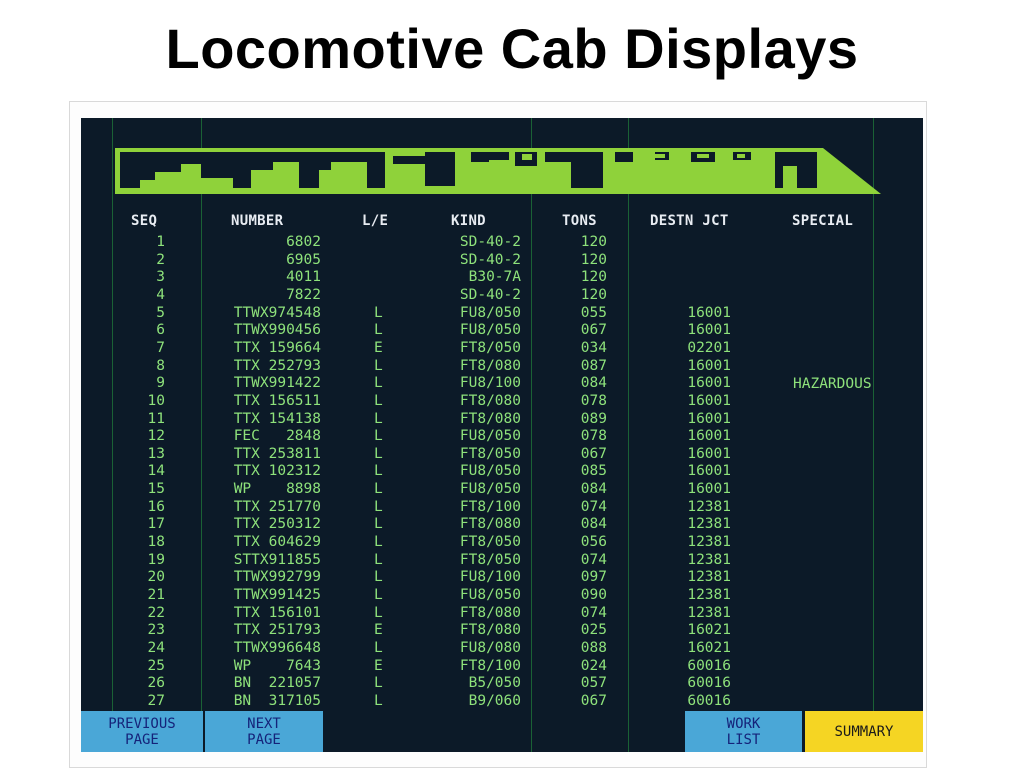 The width and height of the screenshot is (1024, 768). What do you see at coordinates (864, 731) in the screenshot?
I see `summary-button: SUMMARY` at bounding box center [864, 731].